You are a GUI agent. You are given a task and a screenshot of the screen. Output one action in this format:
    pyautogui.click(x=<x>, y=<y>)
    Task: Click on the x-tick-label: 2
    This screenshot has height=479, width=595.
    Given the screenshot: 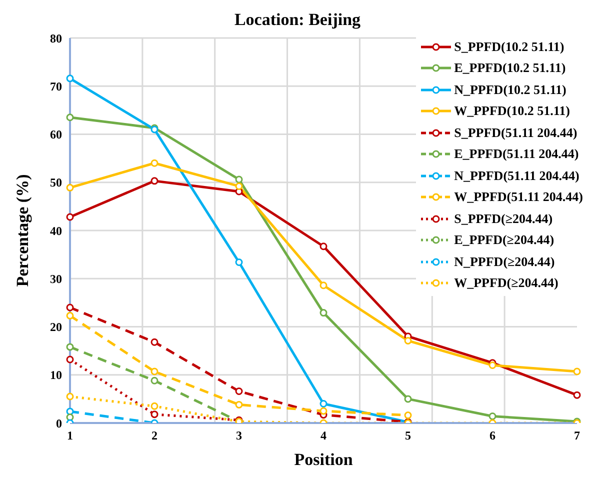 What is the action you would take?
    pyautogui.click(x=155, y=435)
    